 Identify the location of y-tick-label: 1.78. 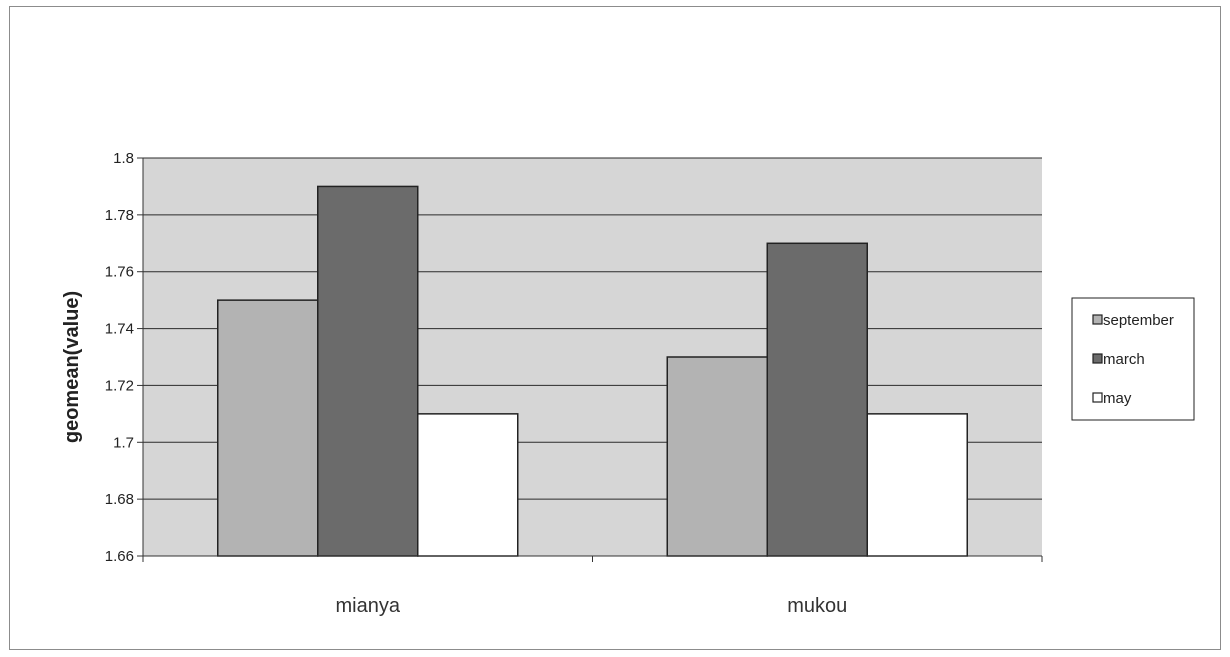
(119, 215).